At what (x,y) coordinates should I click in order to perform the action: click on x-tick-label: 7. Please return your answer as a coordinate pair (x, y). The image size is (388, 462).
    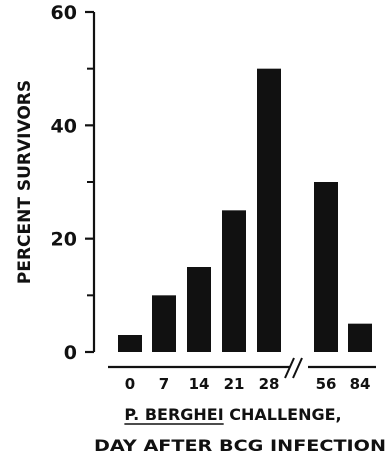
    Looking at the image, I should click on (164, 384).